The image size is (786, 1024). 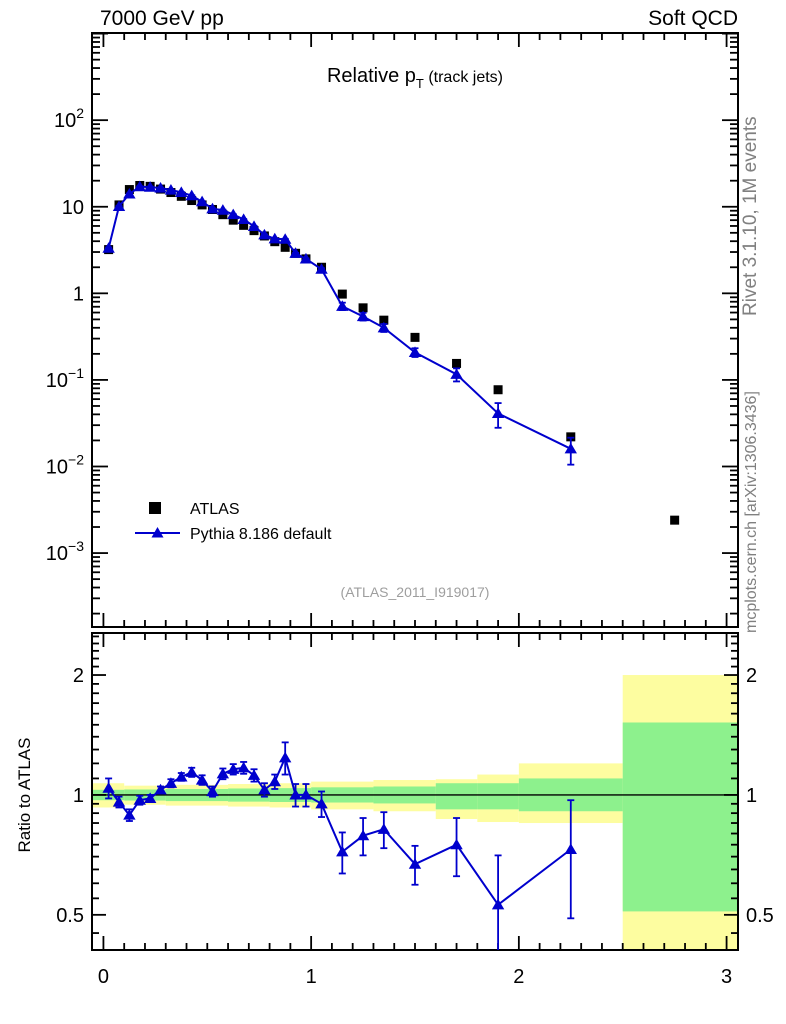 I want to click on tick-label: 10⁻², so click(x=65, y=464).